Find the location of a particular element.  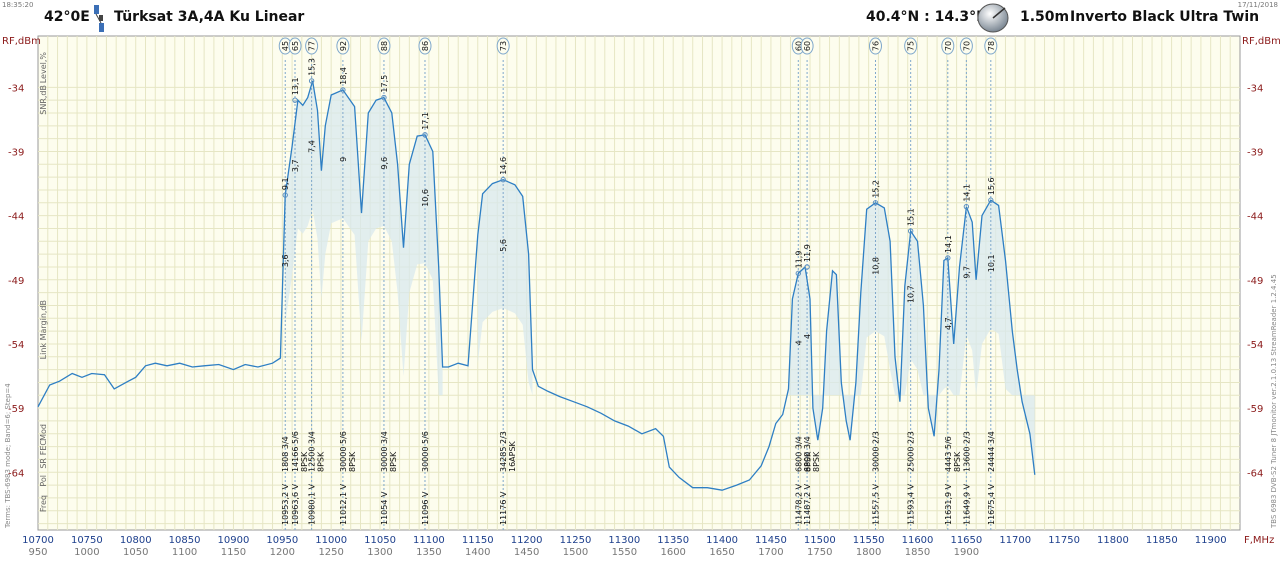

freq-label: 11487,2 V is located at coordinates (807, 504).